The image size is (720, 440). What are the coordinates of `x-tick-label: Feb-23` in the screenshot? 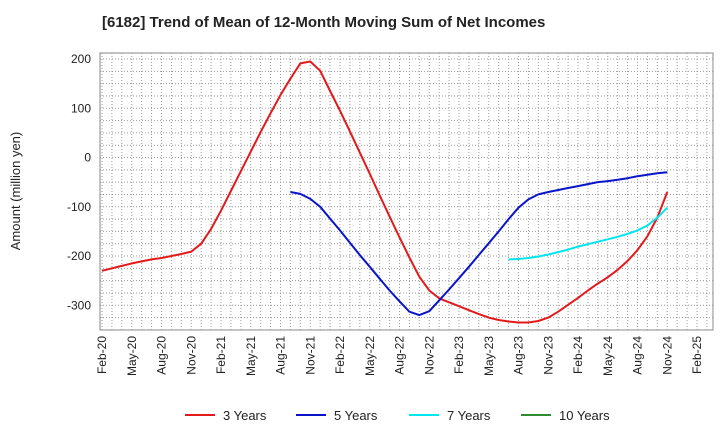 It's located at (459, 355).